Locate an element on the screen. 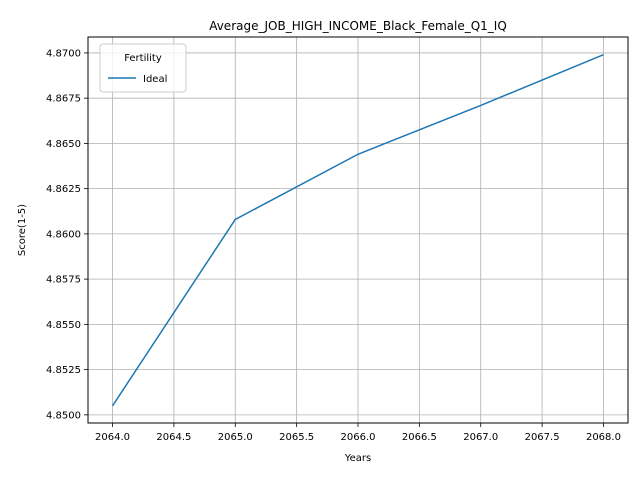 The width and height of the screenshot is (640, 480). y-tick-label: 4.8650 is located at coordinates (63, 144).